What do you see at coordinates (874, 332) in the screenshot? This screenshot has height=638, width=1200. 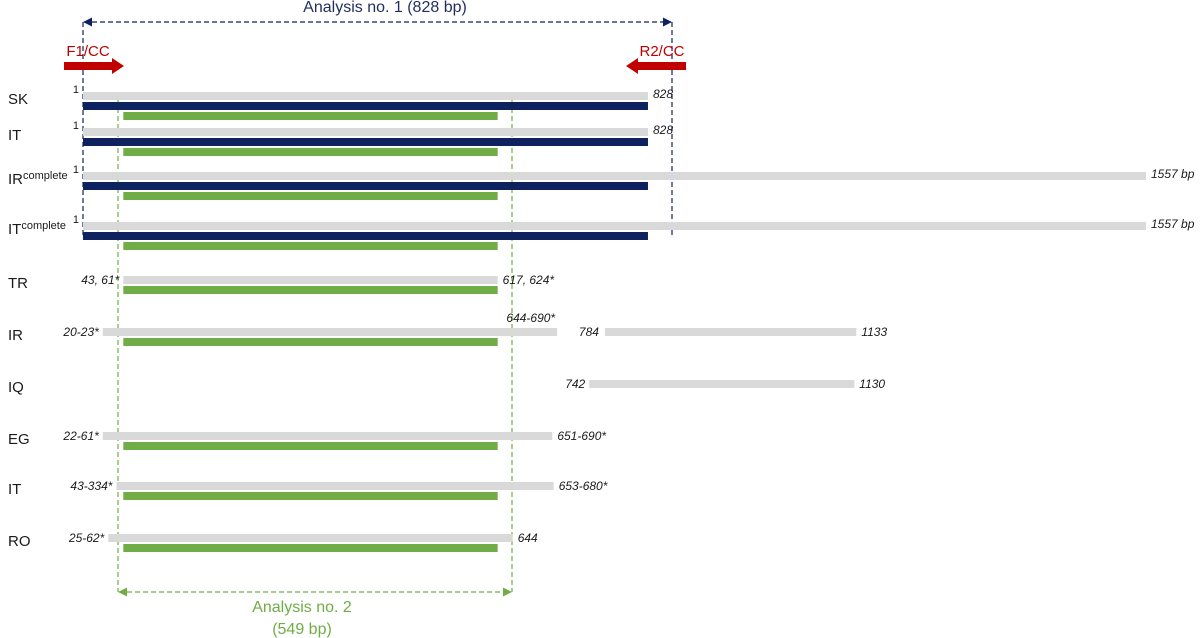 I see `segment-end-label: 1133` at bounding box center [874, 332].